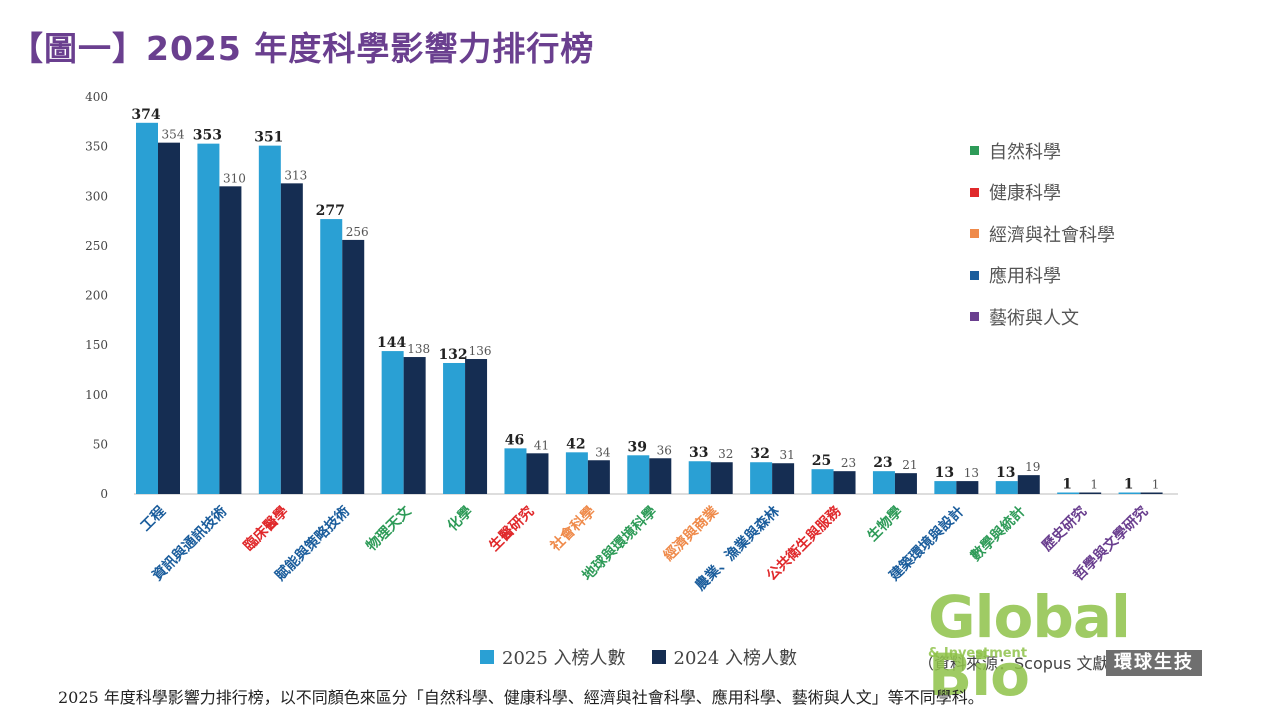  Describe the element at coordinates (664, 450) in the screenshot. I see `data-label-2024: 36` at that location.